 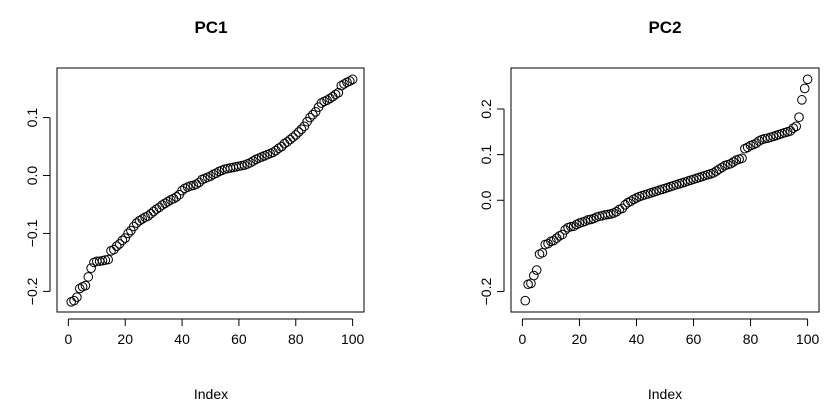 What do you see at coordinates (182, 339) in the screenshot?
I see `x-tick-label-pc1: 40` at bounding box center [182, 339].